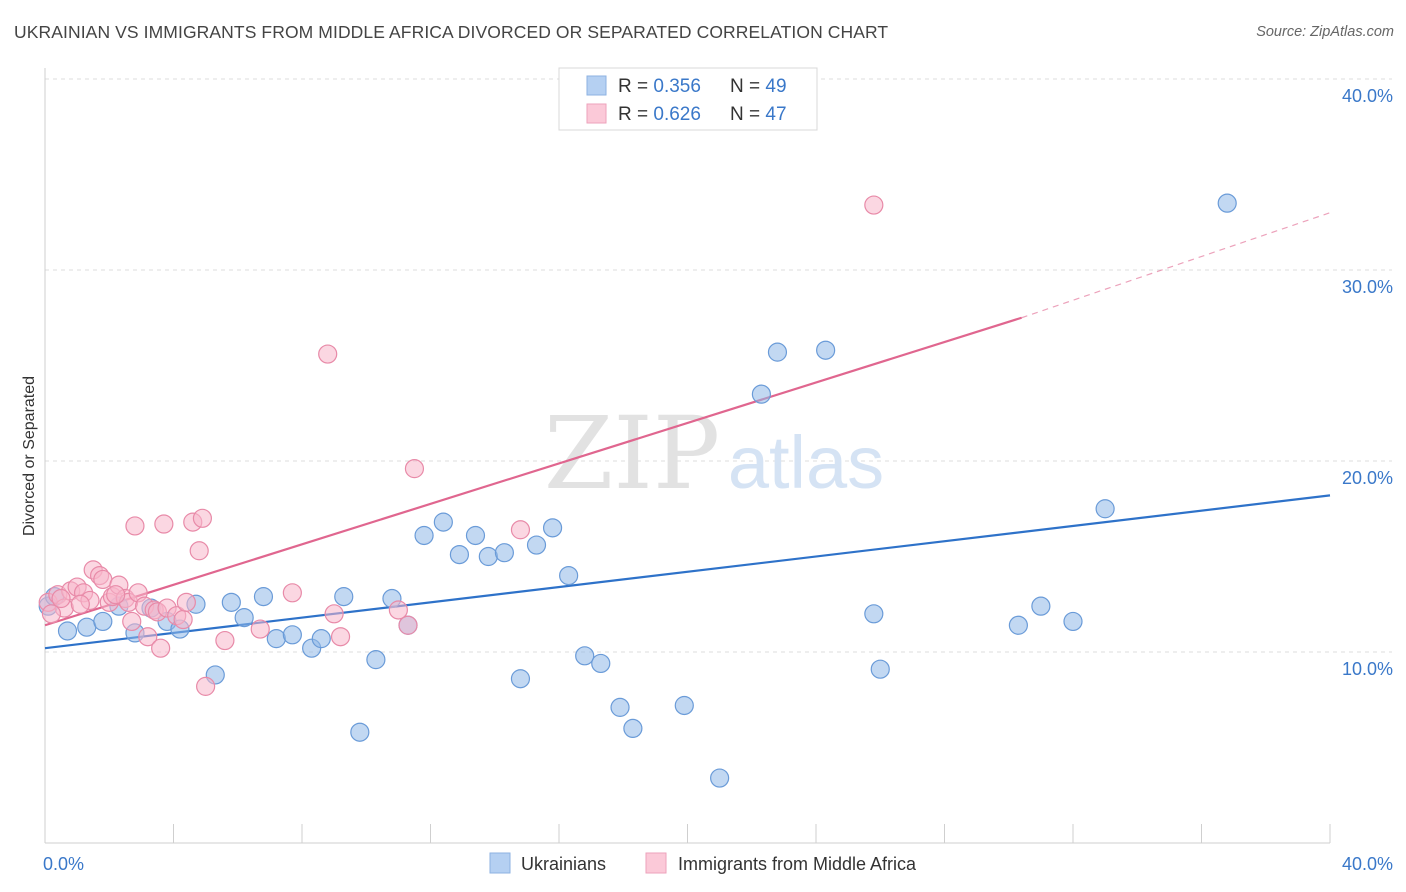 This screenshot has width=1406, height=892. I want to click on y-tick-label-3: 40.0%, so click(1367, 96).